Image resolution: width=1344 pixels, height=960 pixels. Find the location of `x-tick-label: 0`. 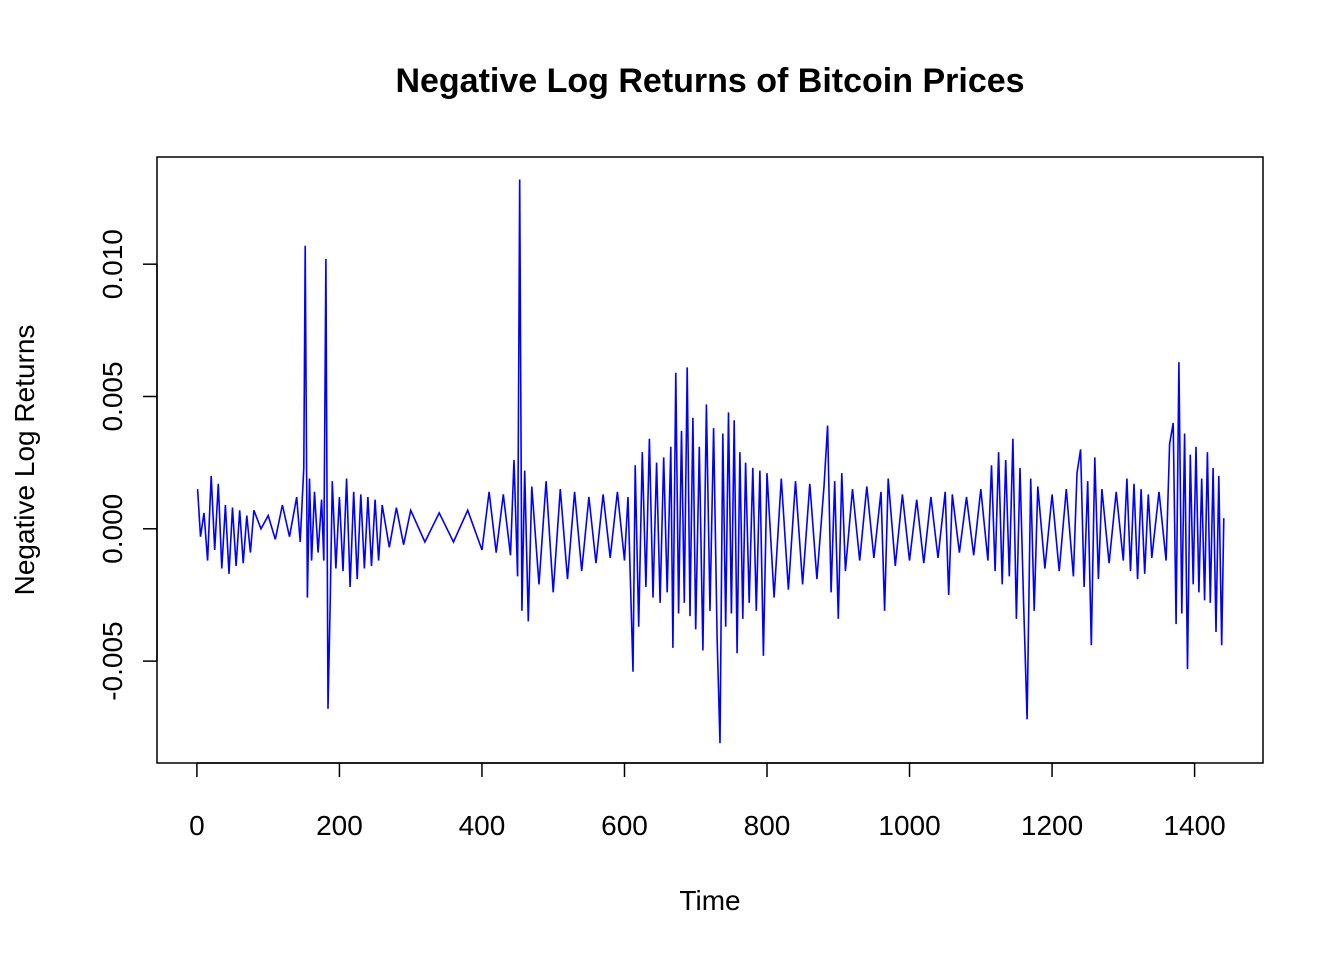

x-tick-label: 0 is located at coordinates (197, 825).